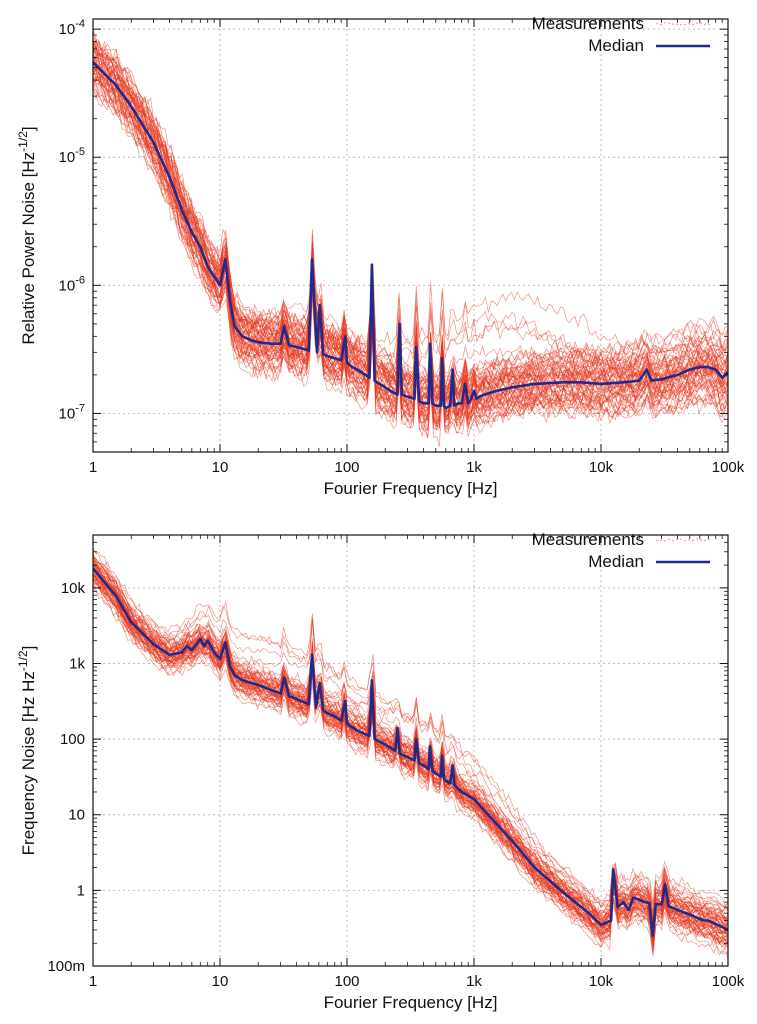 This screenshot has height=1024, width=757. I want to click on y-axis-label: Relative Power Noise [Hz-1/2], so click(27, 235).